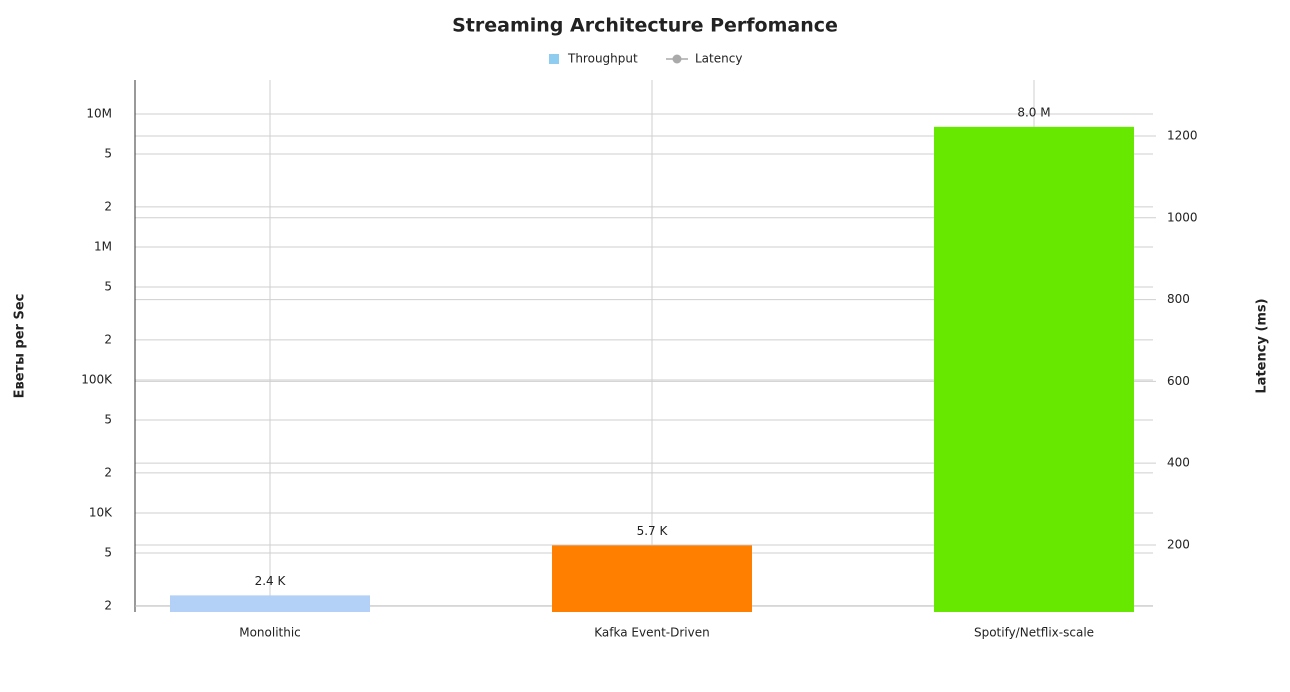 Image resolution: width=1290 pixels, height=692 pixels. What do you see at coordinates (651, 633) in the screenshot?
I see `x-tick-label: Kafka Event-Driven` at bounding box center [651, 633].